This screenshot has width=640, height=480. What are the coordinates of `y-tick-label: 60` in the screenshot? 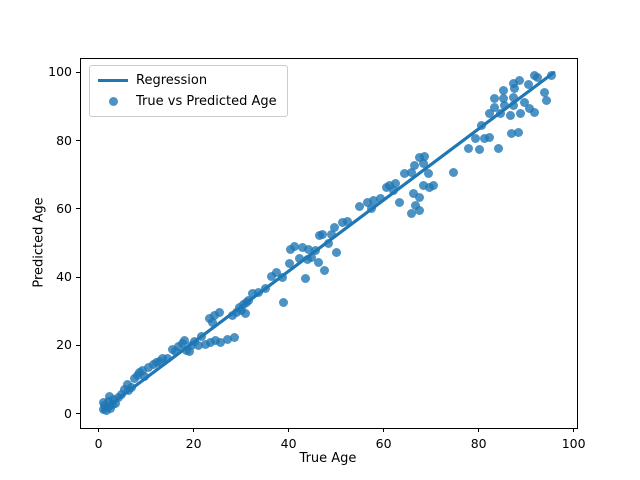 It's located at (64, 208).